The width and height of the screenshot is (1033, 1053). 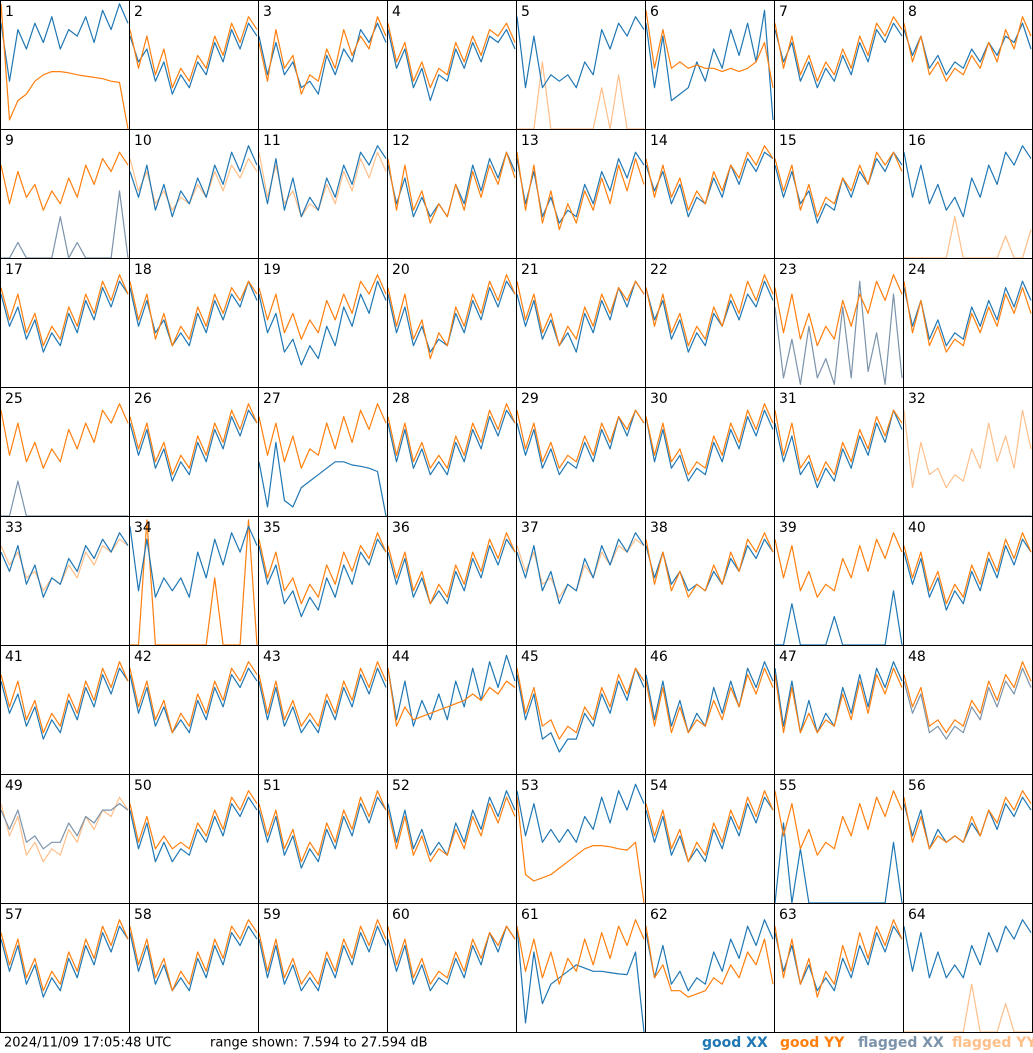 What do you see at coordinates (917, 141) in the screenshot?
I see `panel-number: 16` at bounding box center [917, 141].